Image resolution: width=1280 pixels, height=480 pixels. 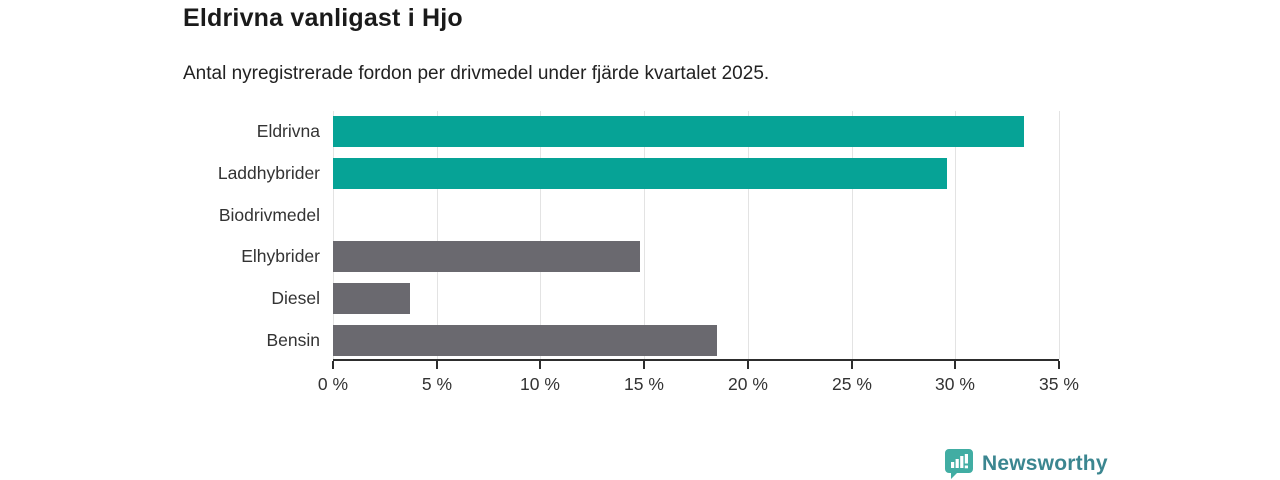 What do you see at coordinates (295, 297) in the screenshot?
I see `category-label-diesel: Diesel` at bounding box center [295, 297].